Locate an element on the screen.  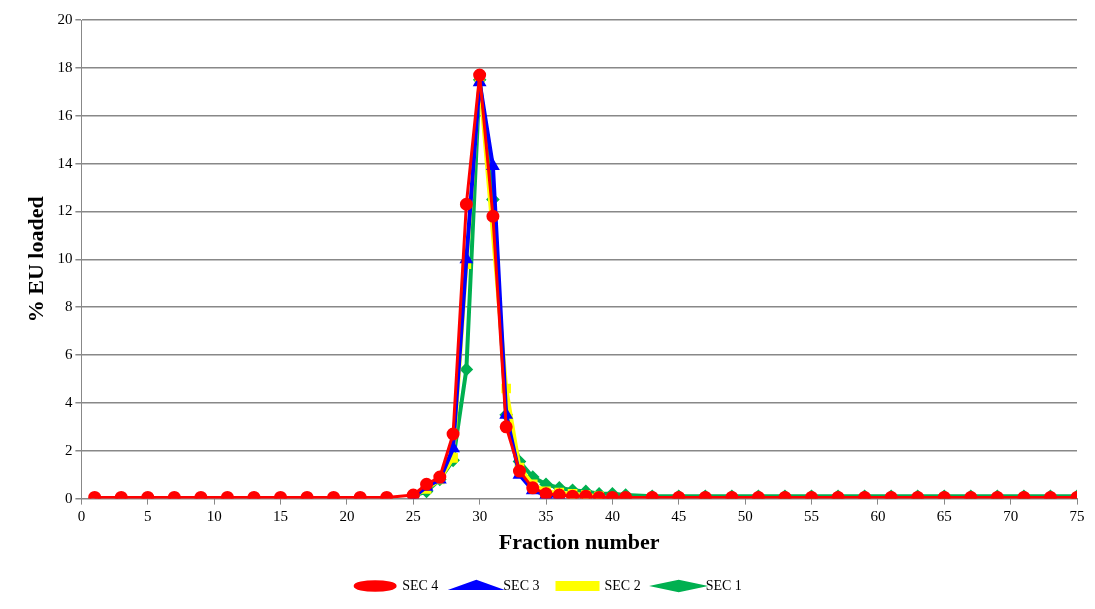
y-tick-label: 12 is located at coordinates (65, 210).